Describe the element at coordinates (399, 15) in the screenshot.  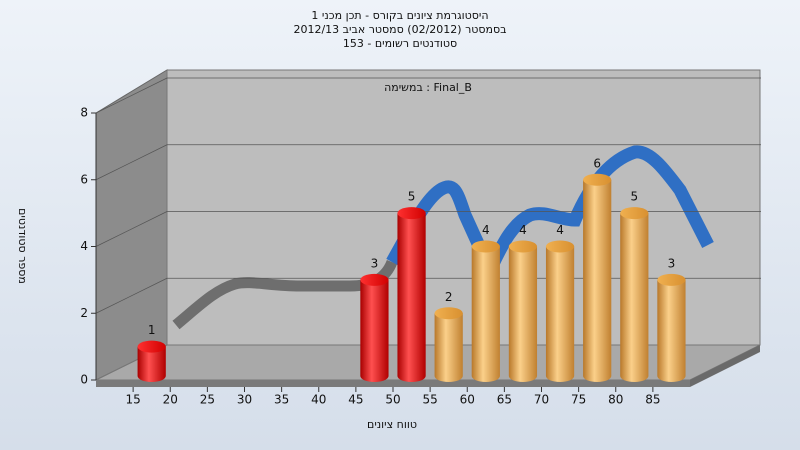
I see `chart-title: היסטוגרמת ציונים בקורס - תכן מכני 1` at that location.